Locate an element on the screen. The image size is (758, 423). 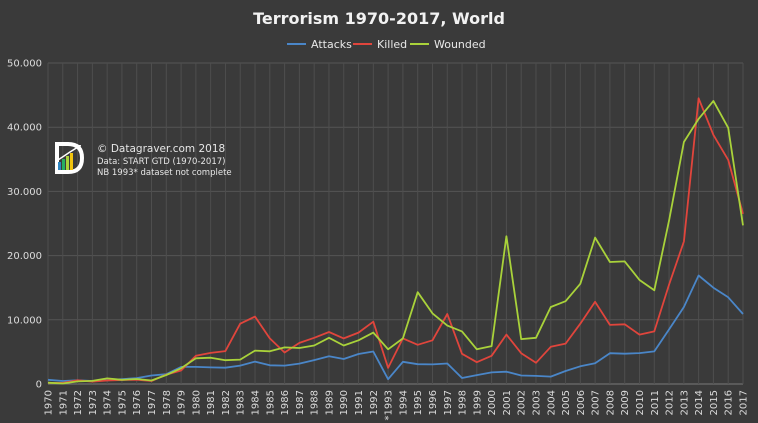
x-tick-label: 2012 is located at coordinates (670, 402).